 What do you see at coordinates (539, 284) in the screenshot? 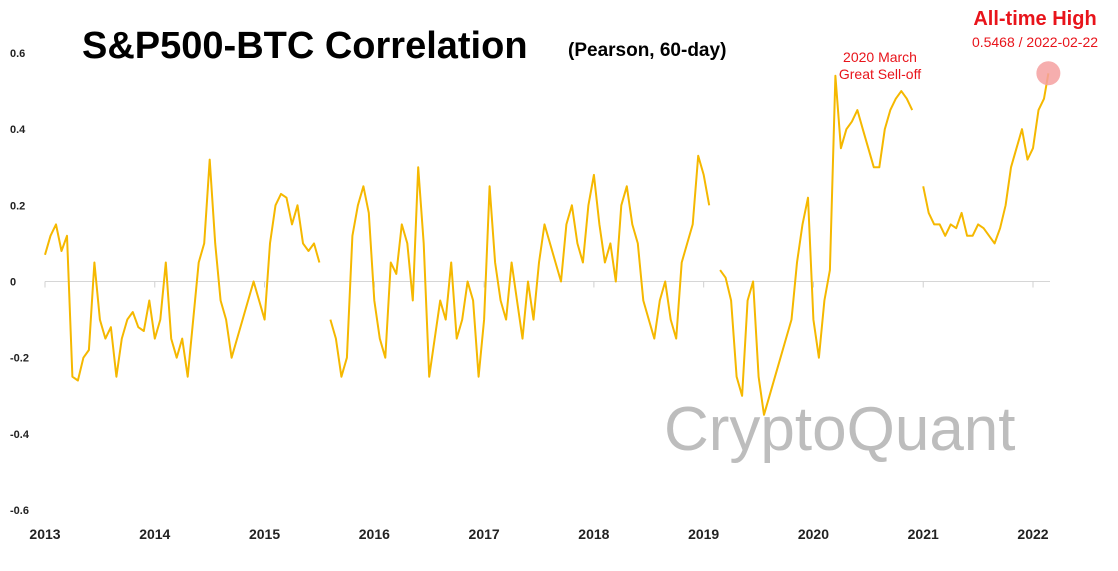
I see `x-axis-tick-marks` at bounding box center [539, 284].